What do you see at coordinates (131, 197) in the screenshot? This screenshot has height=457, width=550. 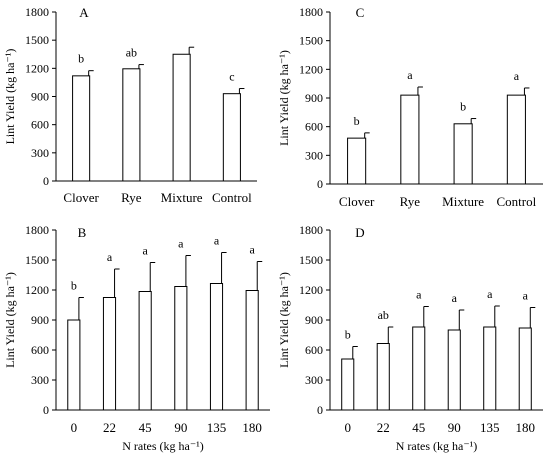 I see `x-tick-label: Rye` at bounding box center [131, 197].